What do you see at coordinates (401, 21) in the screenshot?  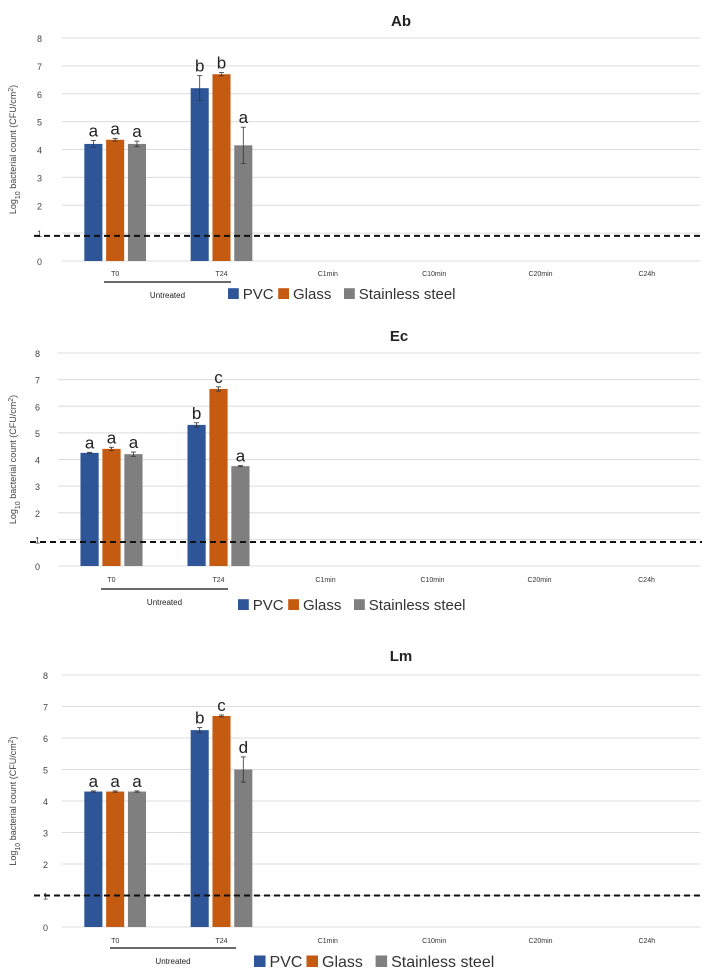 I see `chart-title: Ab` at bounding box center [401, 21].